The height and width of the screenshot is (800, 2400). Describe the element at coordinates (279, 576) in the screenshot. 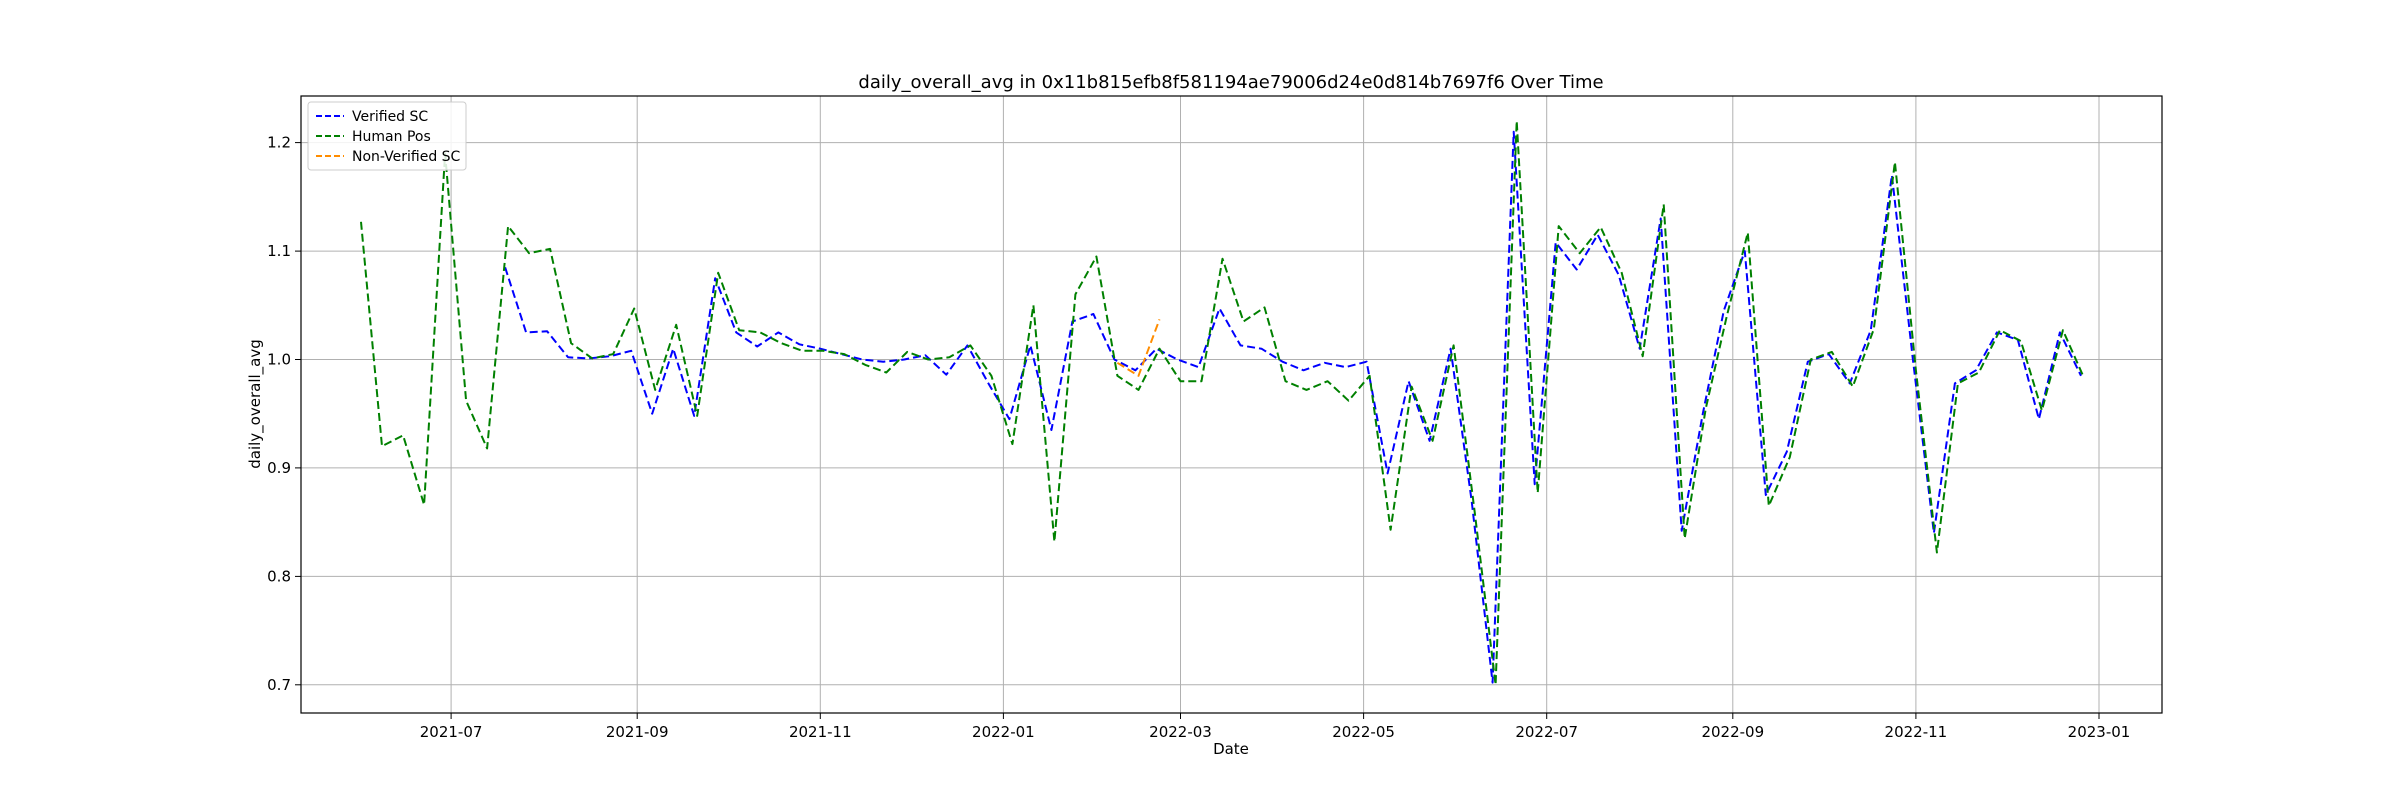

I see `y-tick-label: 0.8` at that location.